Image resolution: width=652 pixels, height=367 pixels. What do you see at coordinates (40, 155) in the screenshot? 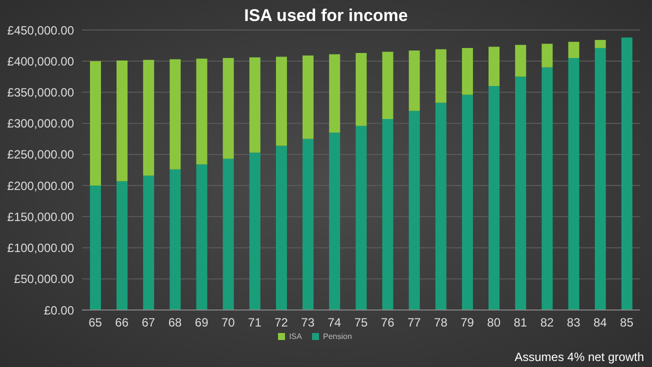
I see `y-tick-label: £250,000.00` at bounding box center [40, 155].